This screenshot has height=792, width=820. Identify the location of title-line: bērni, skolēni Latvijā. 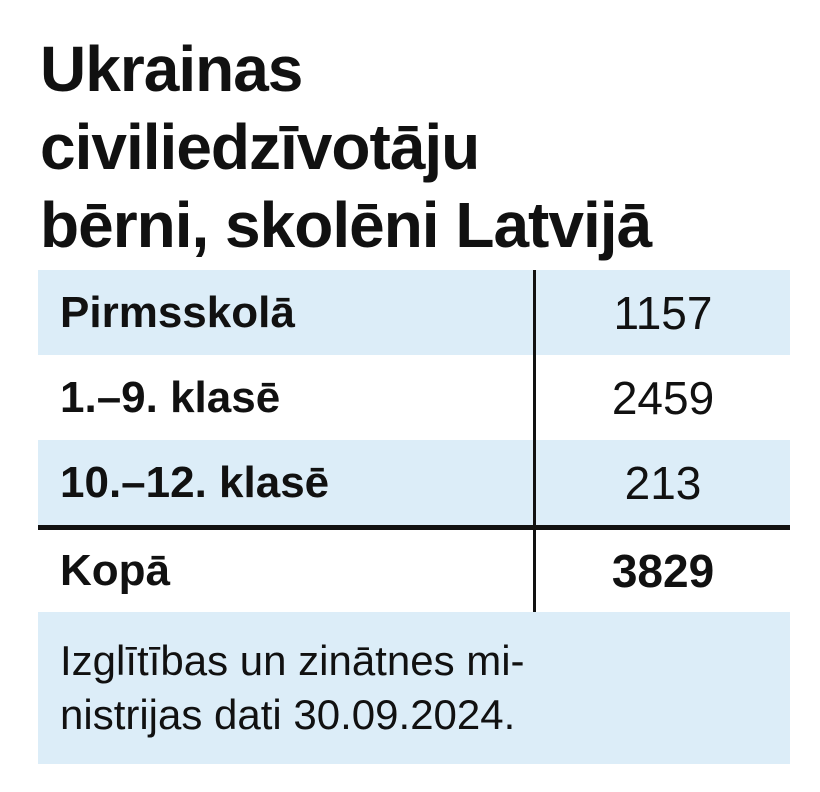
(346, 225).